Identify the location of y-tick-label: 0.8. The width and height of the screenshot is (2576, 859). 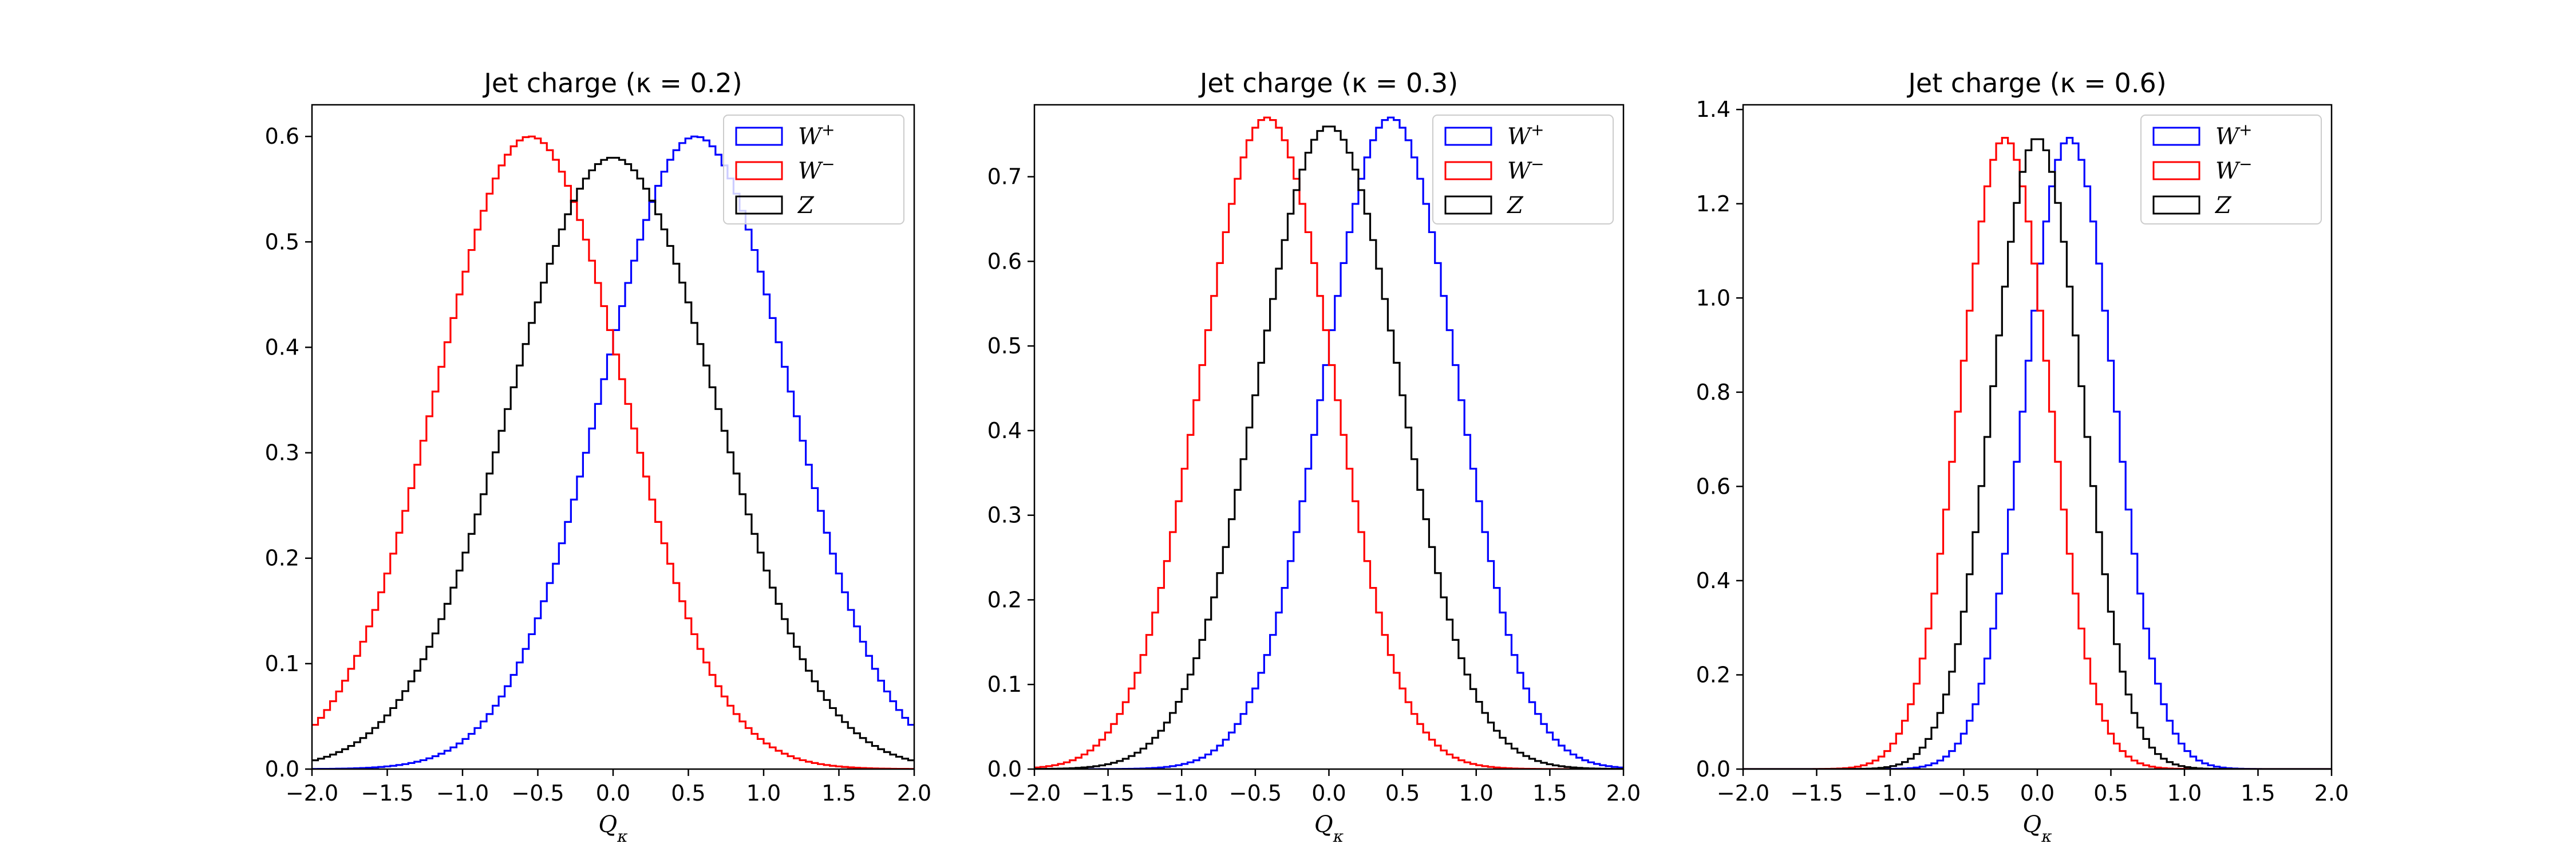
(1713, 392).